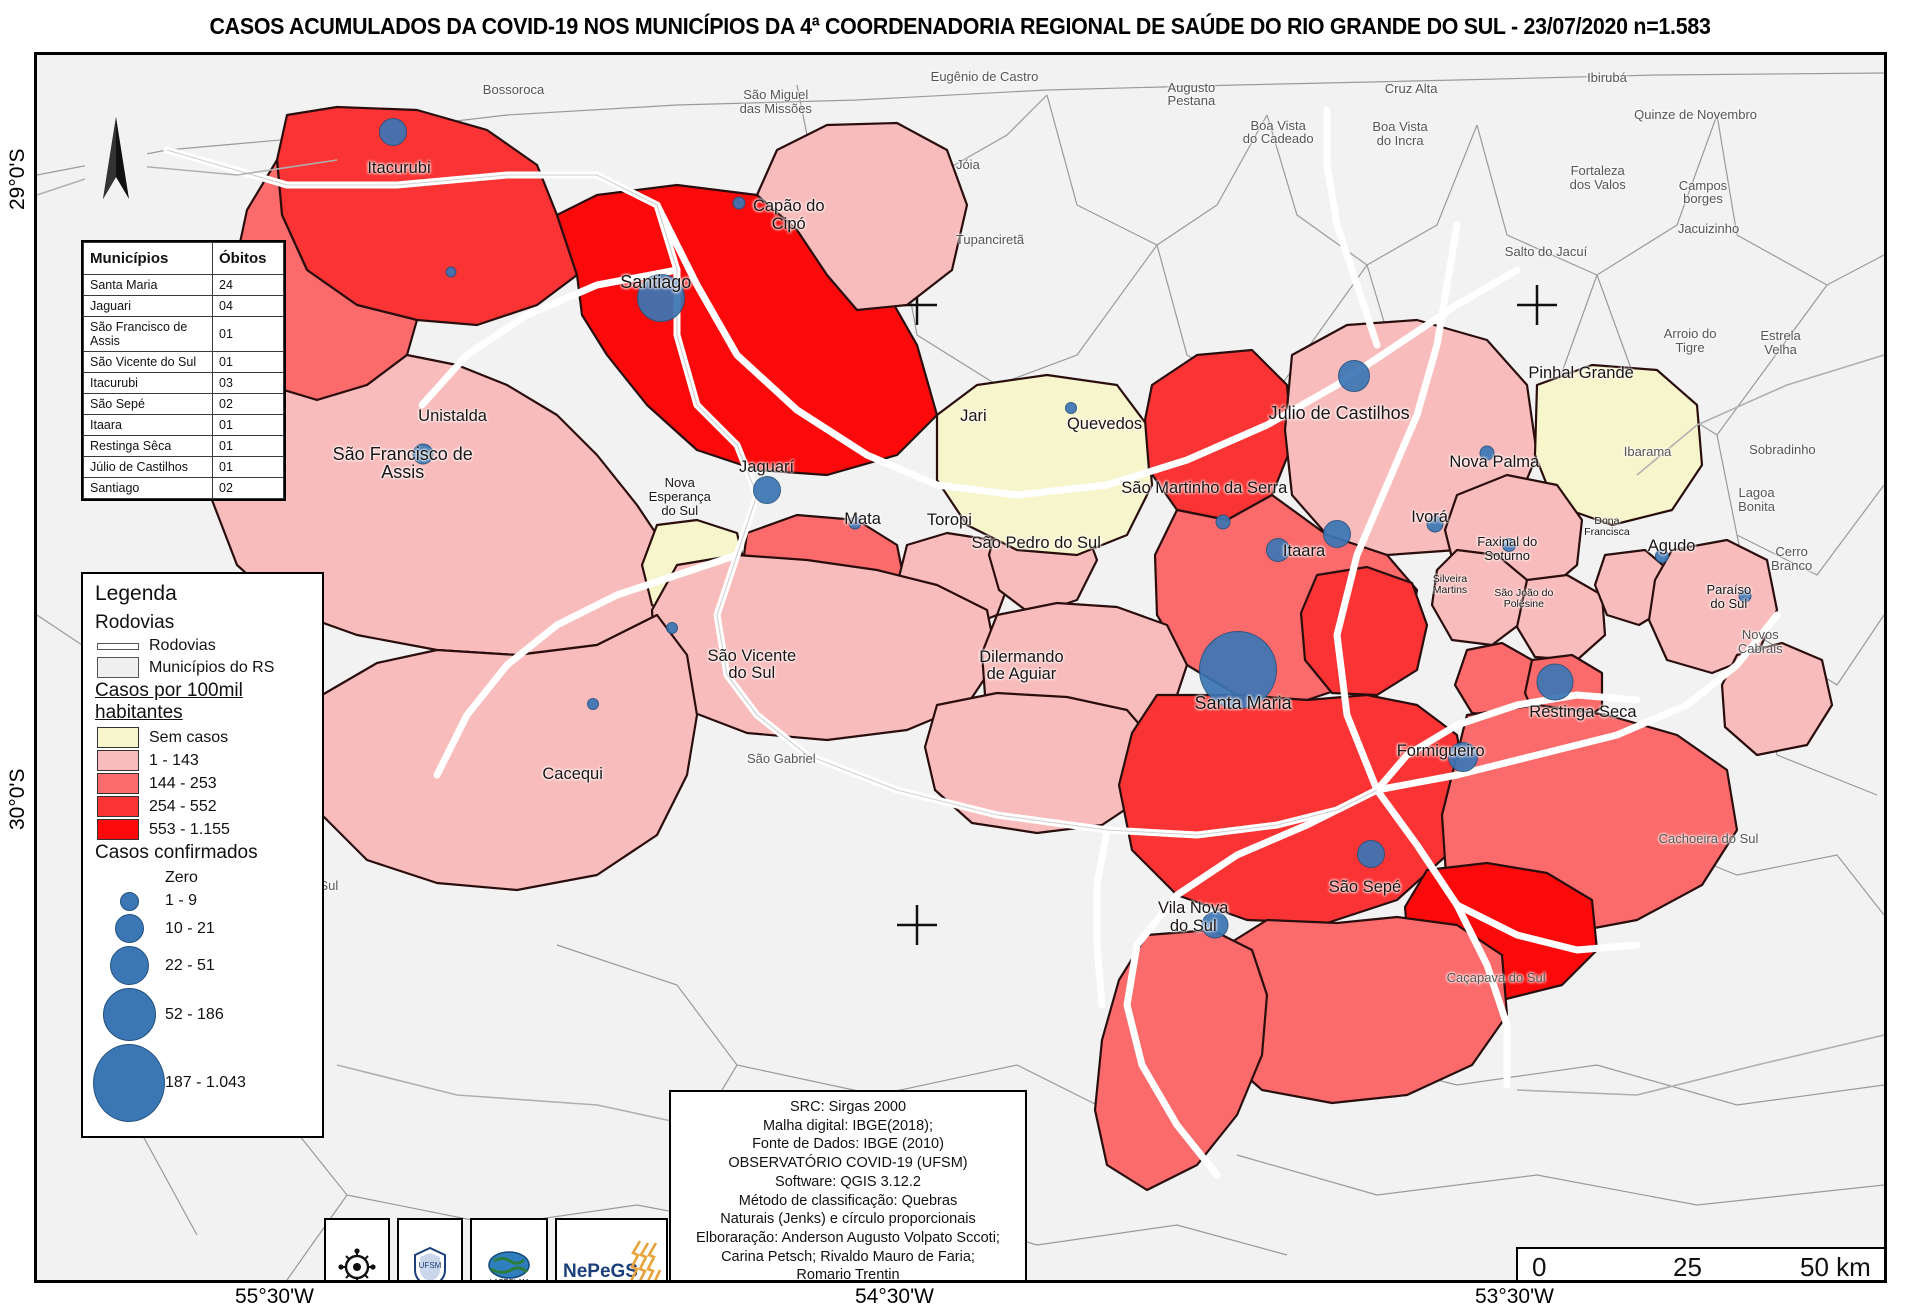 The height and width of the screenshot is (1313, 1920). Describe the element at coordinates (148, 383) in the screenshot. I see `cell-municipio: Itacurubi` at that location.